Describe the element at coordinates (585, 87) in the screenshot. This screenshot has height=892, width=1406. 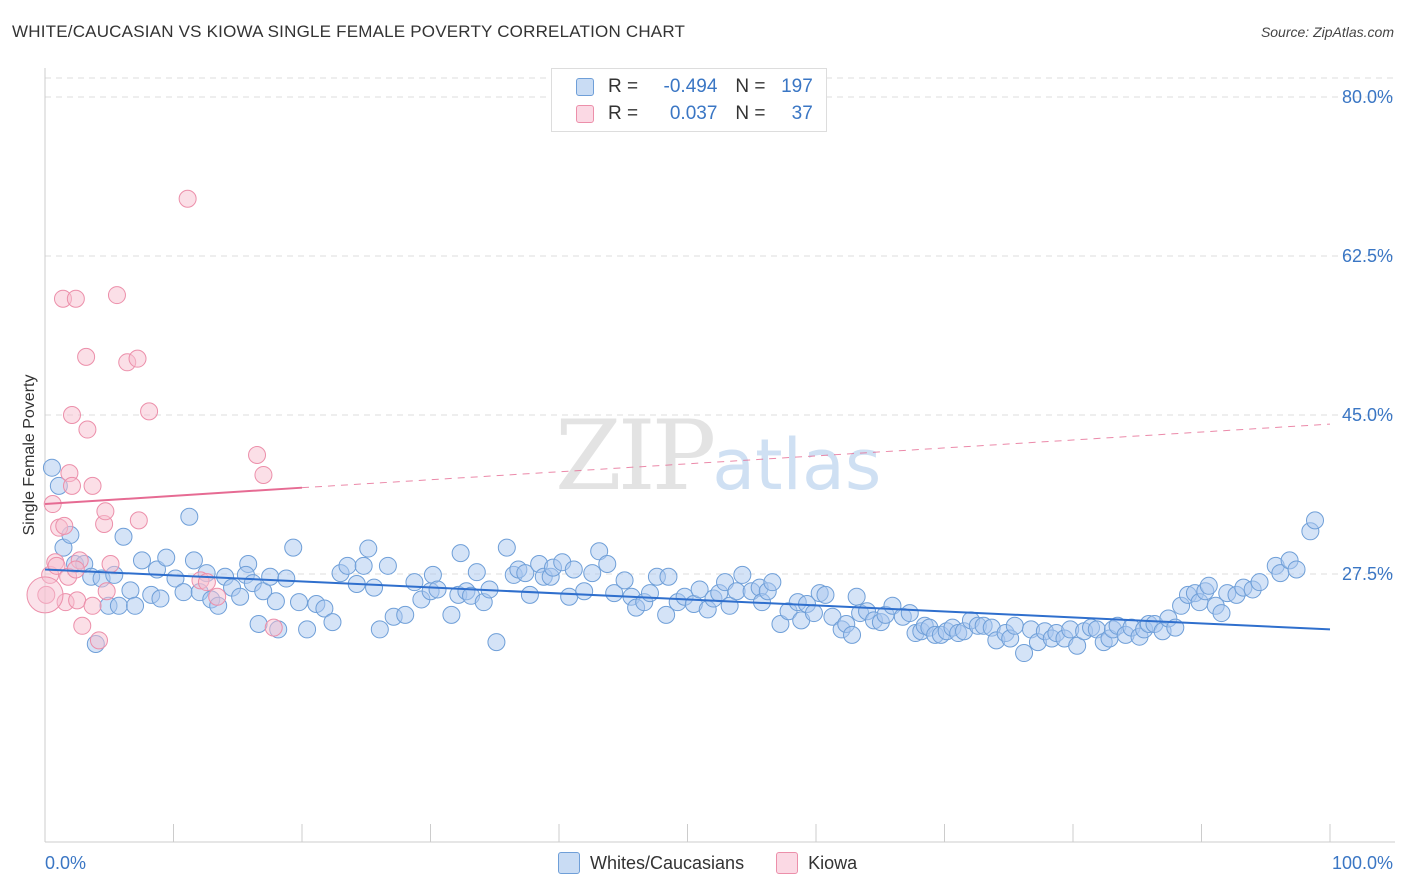
I see `legend-swatch-whites` at that location.